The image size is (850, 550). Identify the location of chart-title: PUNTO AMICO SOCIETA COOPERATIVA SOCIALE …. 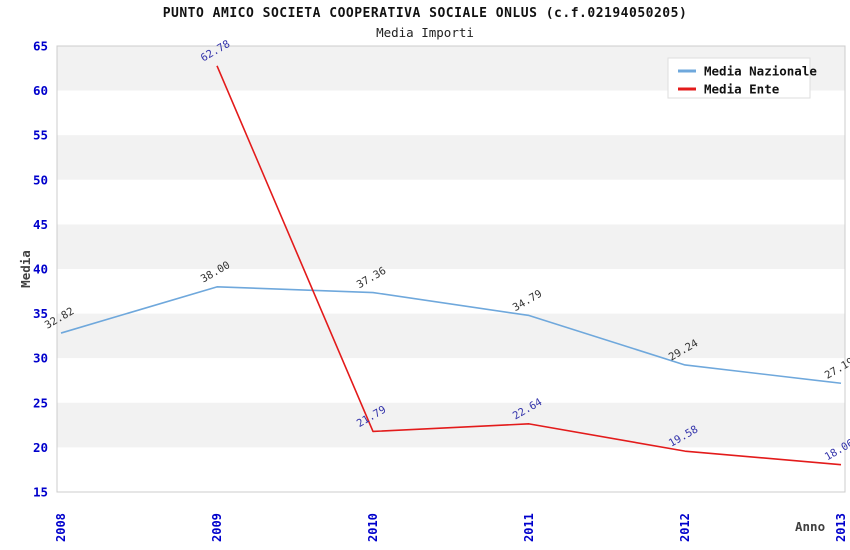
(425, 13).